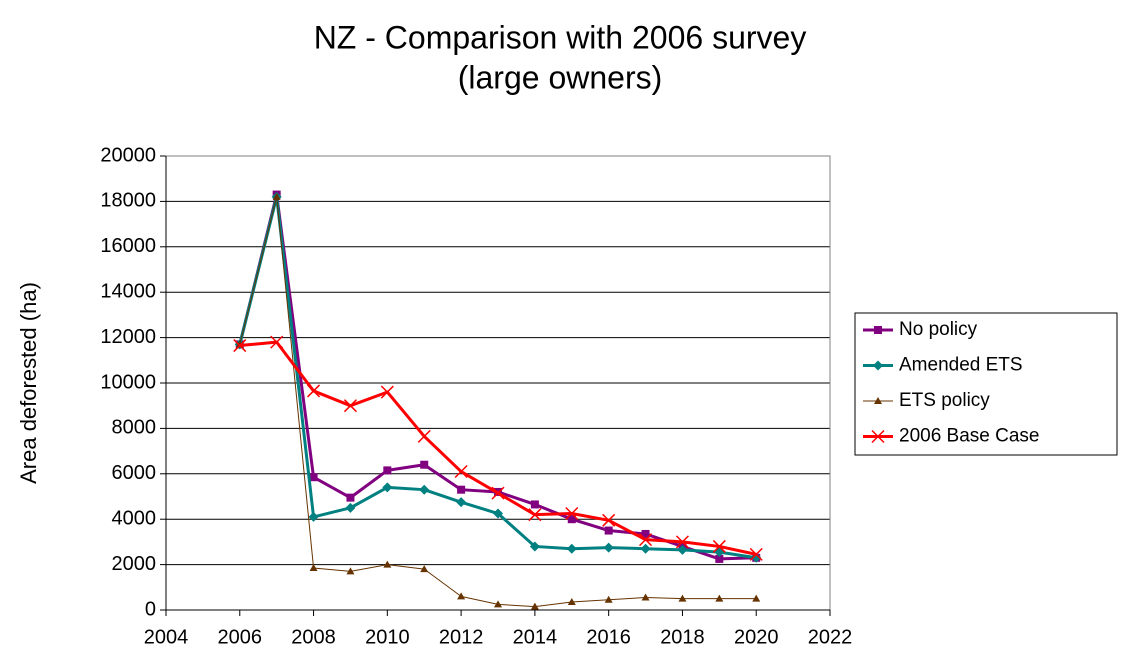 This screenshot has height=656, width=1126. Describe the element at coordinates (134, 518) in the screenshot. I see `y-tick-label: 4000` at that location.